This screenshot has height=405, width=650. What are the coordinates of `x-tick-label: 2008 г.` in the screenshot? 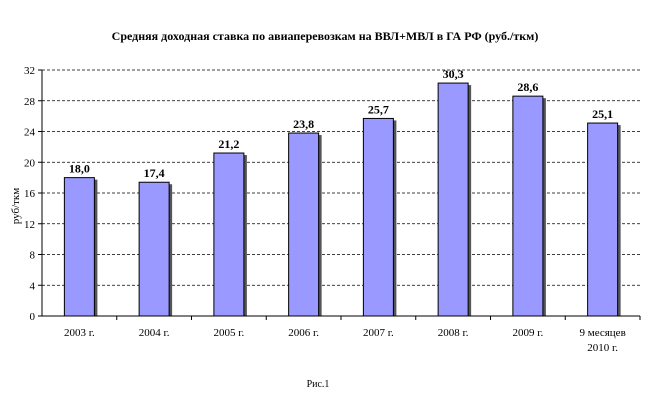 It's located at (453, 333).